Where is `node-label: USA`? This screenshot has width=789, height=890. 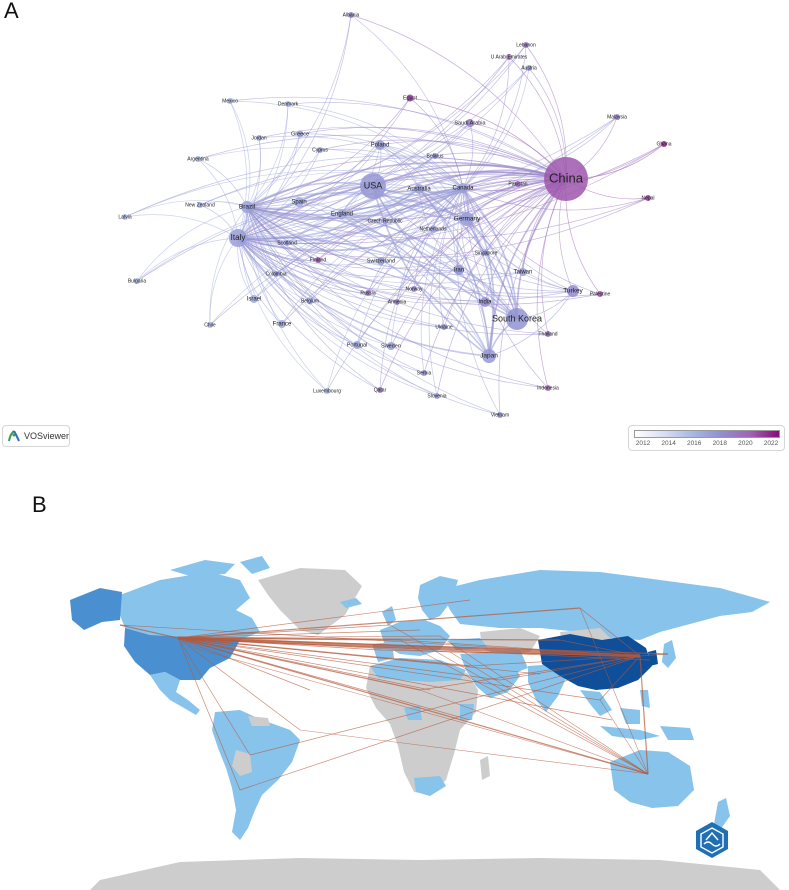
node-label: USA is located at coordinates (373, 185).